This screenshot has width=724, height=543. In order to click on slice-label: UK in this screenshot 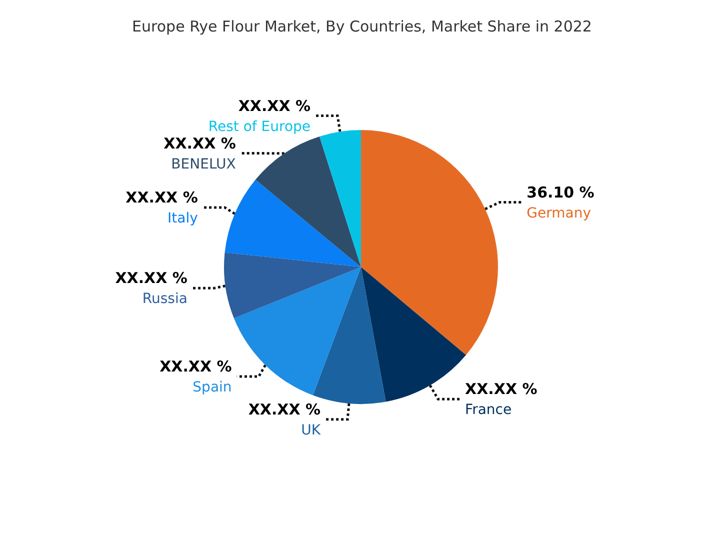, I will do `click(311, 430)`.